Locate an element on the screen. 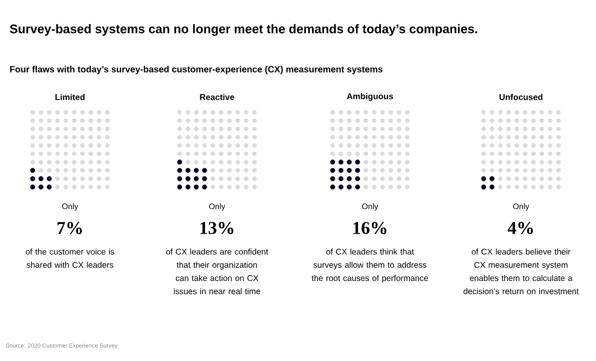  text: of CX leaders are confident that their organization can take action on CX issues in near real time is located at coordinates (217, 271).